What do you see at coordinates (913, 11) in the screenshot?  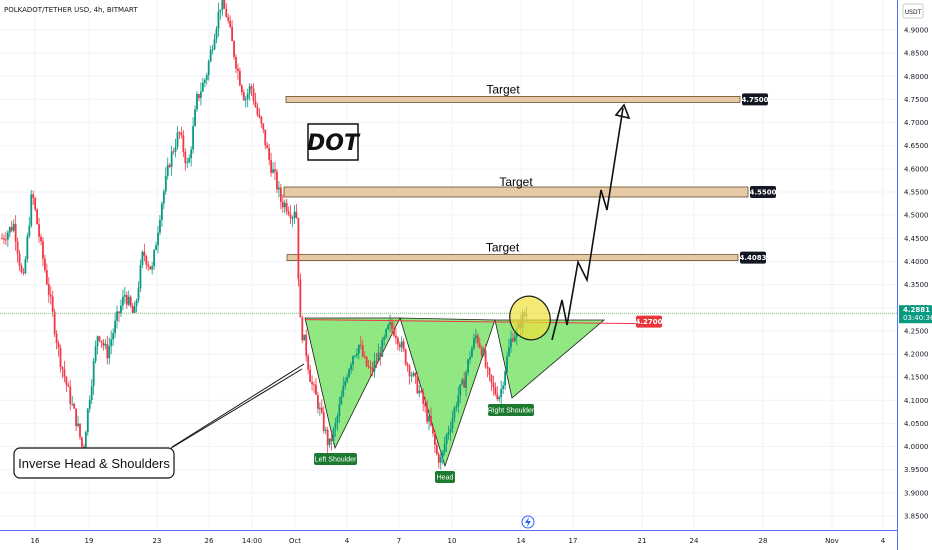 I see `currency-button` at bounding box center [913, 11].